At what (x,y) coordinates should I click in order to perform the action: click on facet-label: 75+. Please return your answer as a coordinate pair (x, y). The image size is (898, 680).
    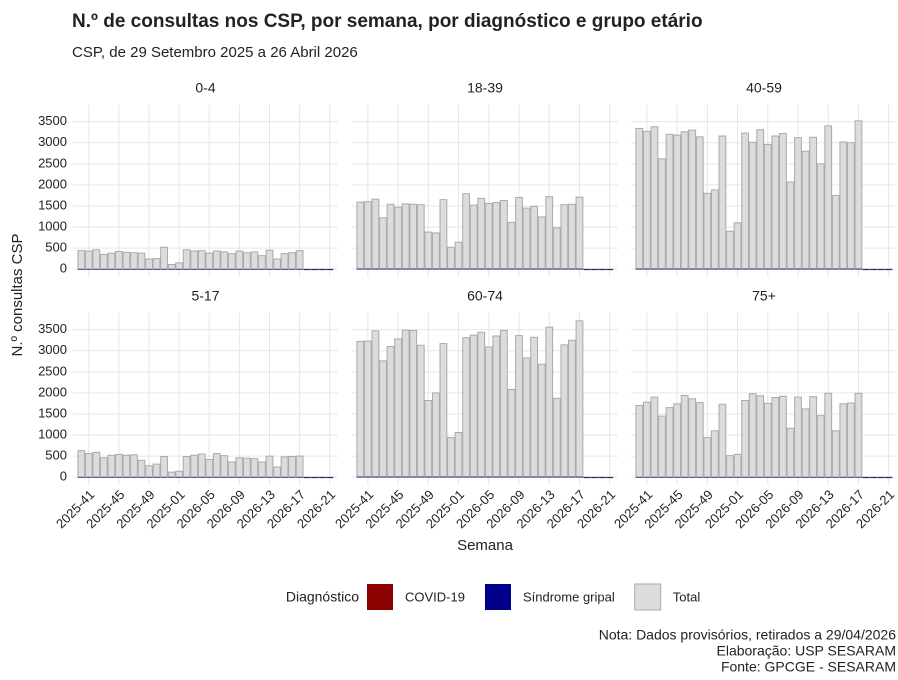
    Looking at the image, I should click on (764, 296).